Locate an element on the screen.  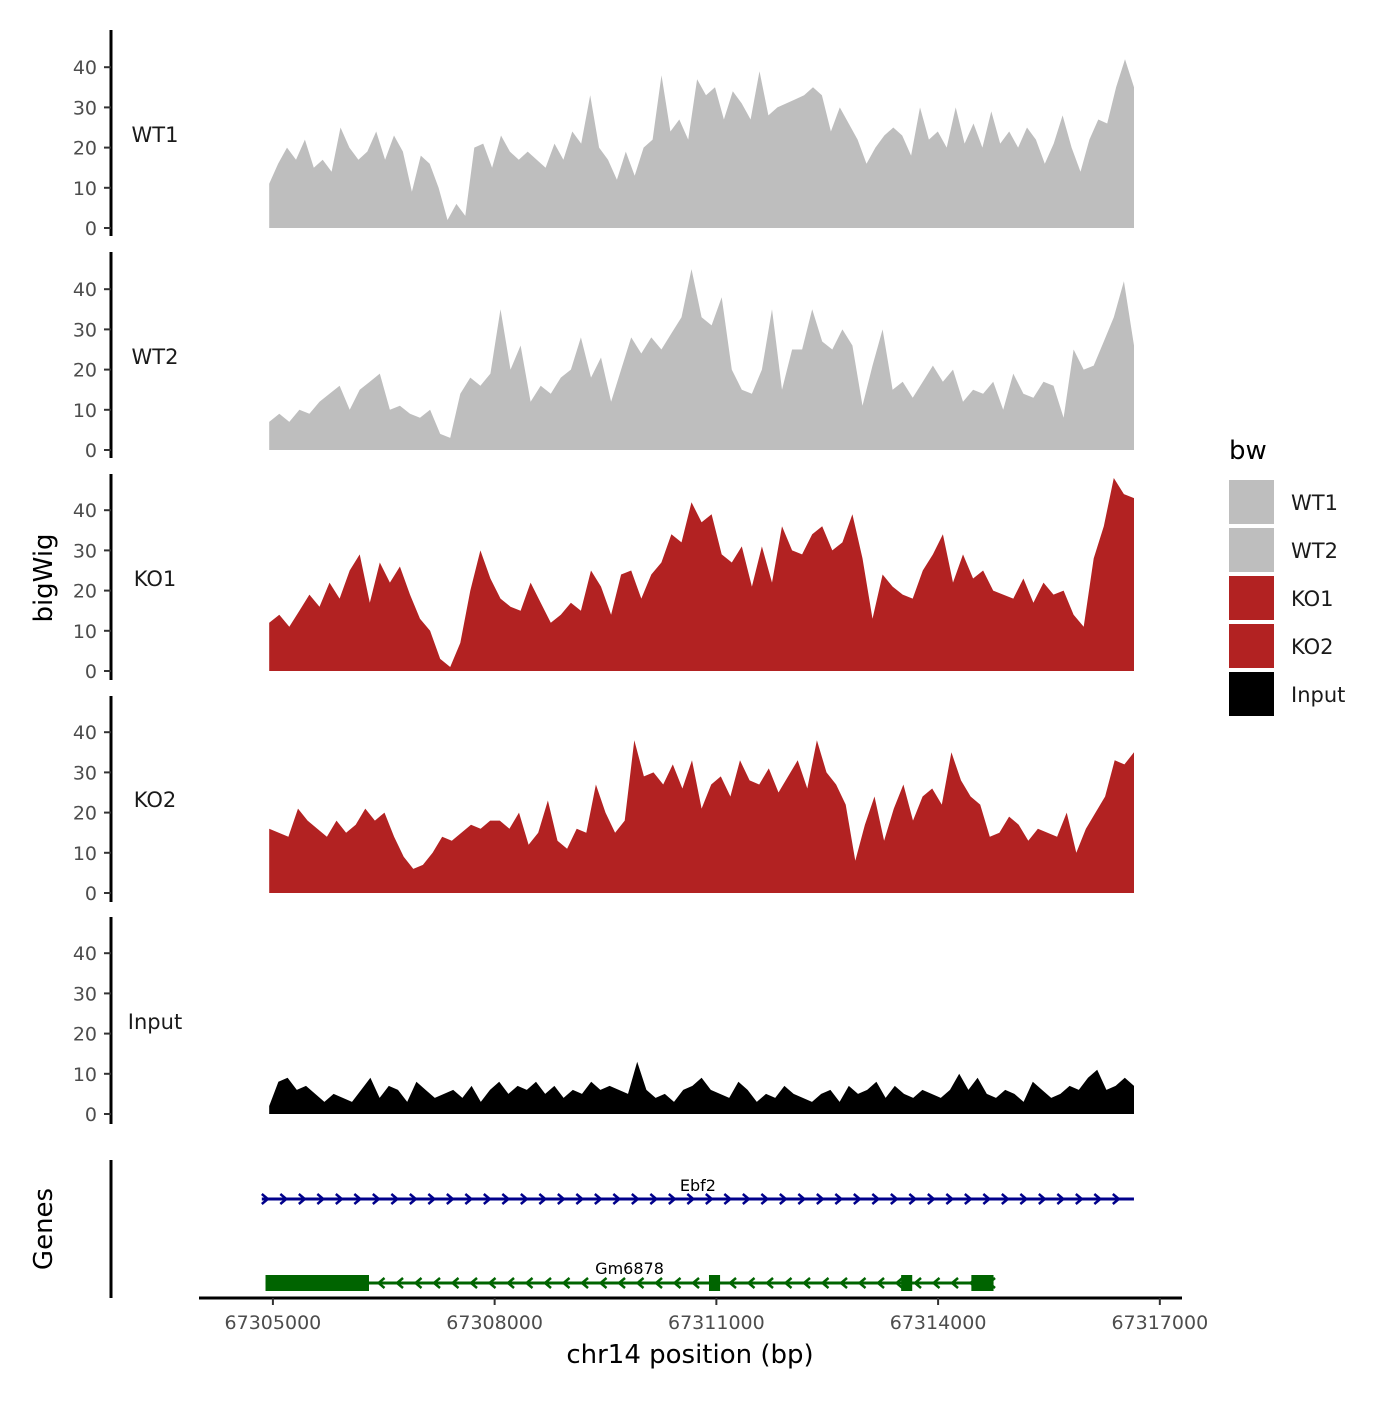
area-ko1 is located at coordinates (701, 574).